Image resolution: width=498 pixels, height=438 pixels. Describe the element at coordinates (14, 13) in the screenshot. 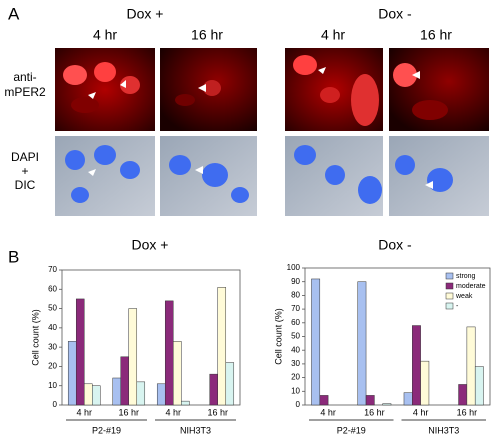

I see `panel-label: A` at that location.